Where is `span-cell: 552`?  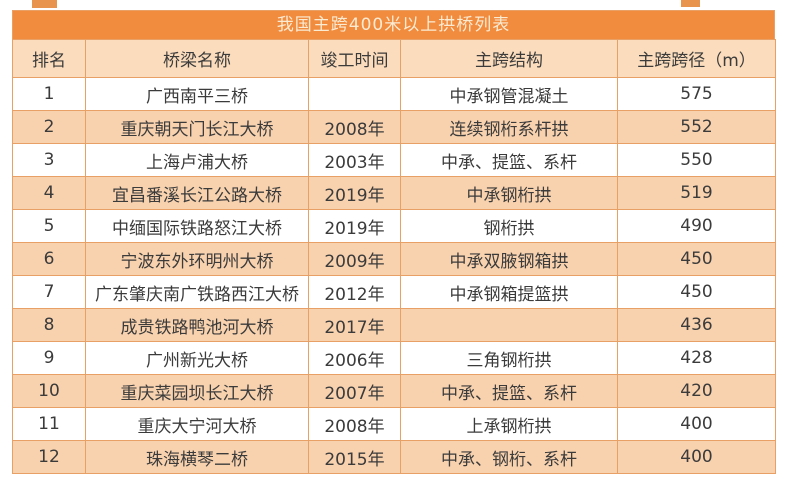
span-cell: 552 is located at coordinates (696, 127).